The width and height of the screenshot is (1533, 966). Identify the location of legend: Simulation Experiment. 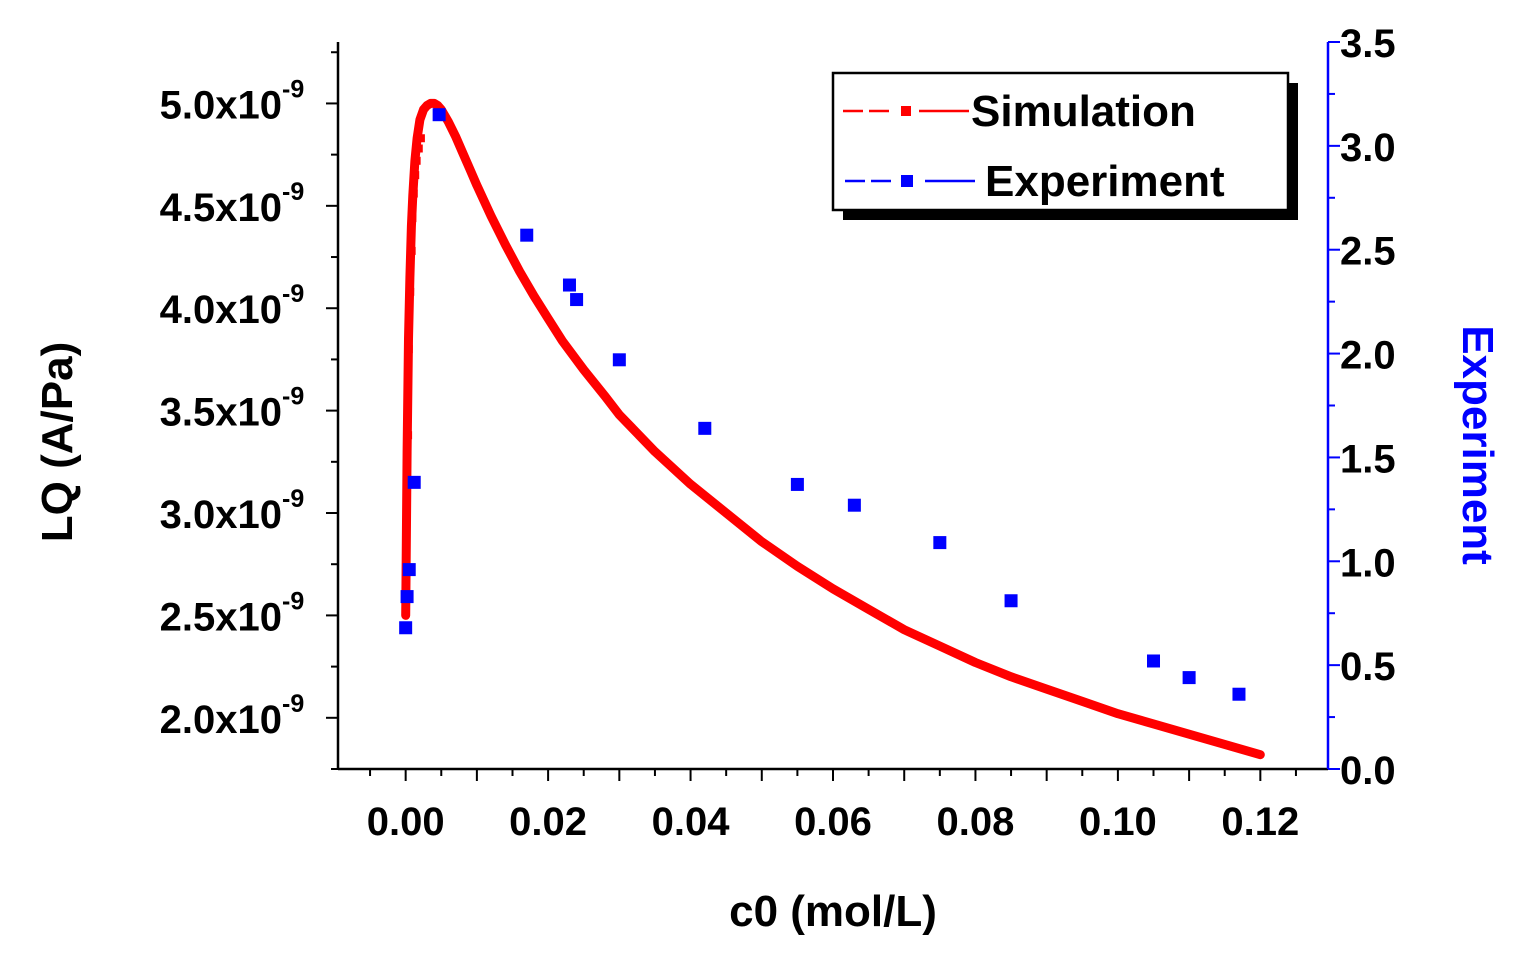
(1064, 145).